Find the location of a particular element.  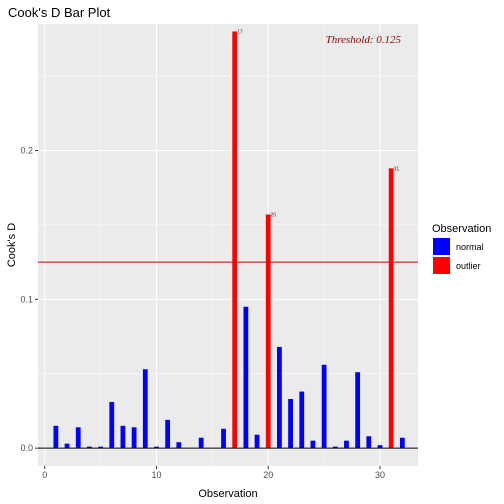

y-axis: 0.0 0.1 0.2 is located at coordinates (29, 299).